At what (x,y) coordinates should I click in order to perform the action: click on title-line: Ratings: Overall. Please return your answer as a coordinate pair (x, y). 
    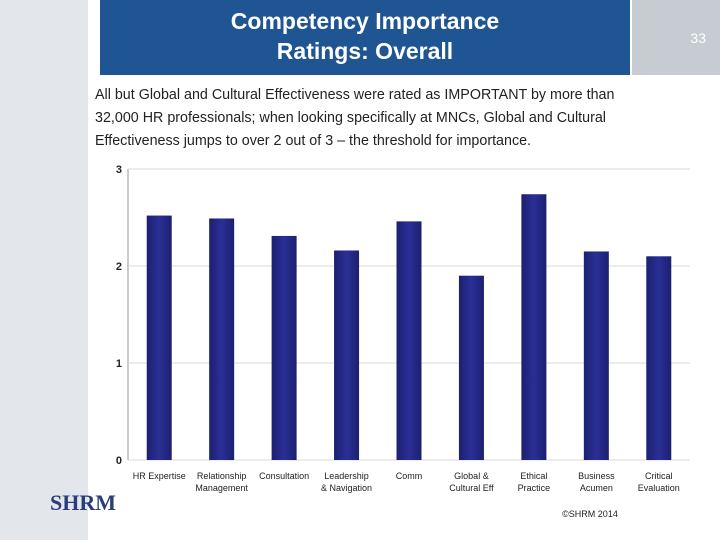
    Looking at the image, I should click on (365, 51).